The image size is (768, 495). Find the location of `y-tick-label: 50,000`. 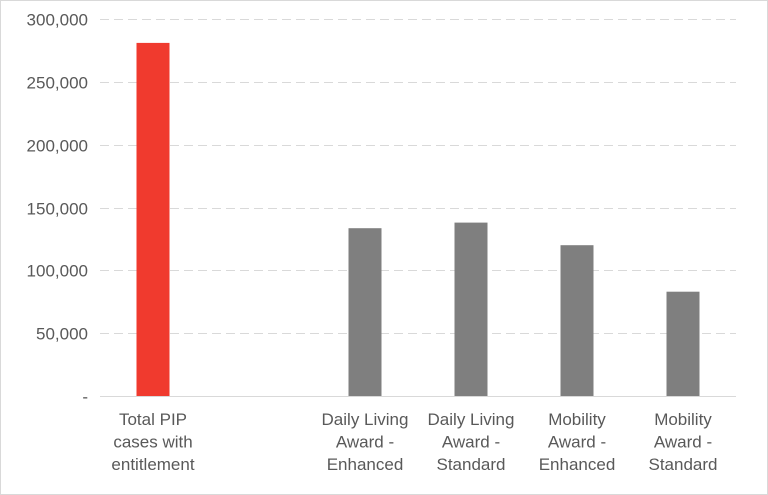

y-tick-label: 50,000 is located at coordinates (62, 334).